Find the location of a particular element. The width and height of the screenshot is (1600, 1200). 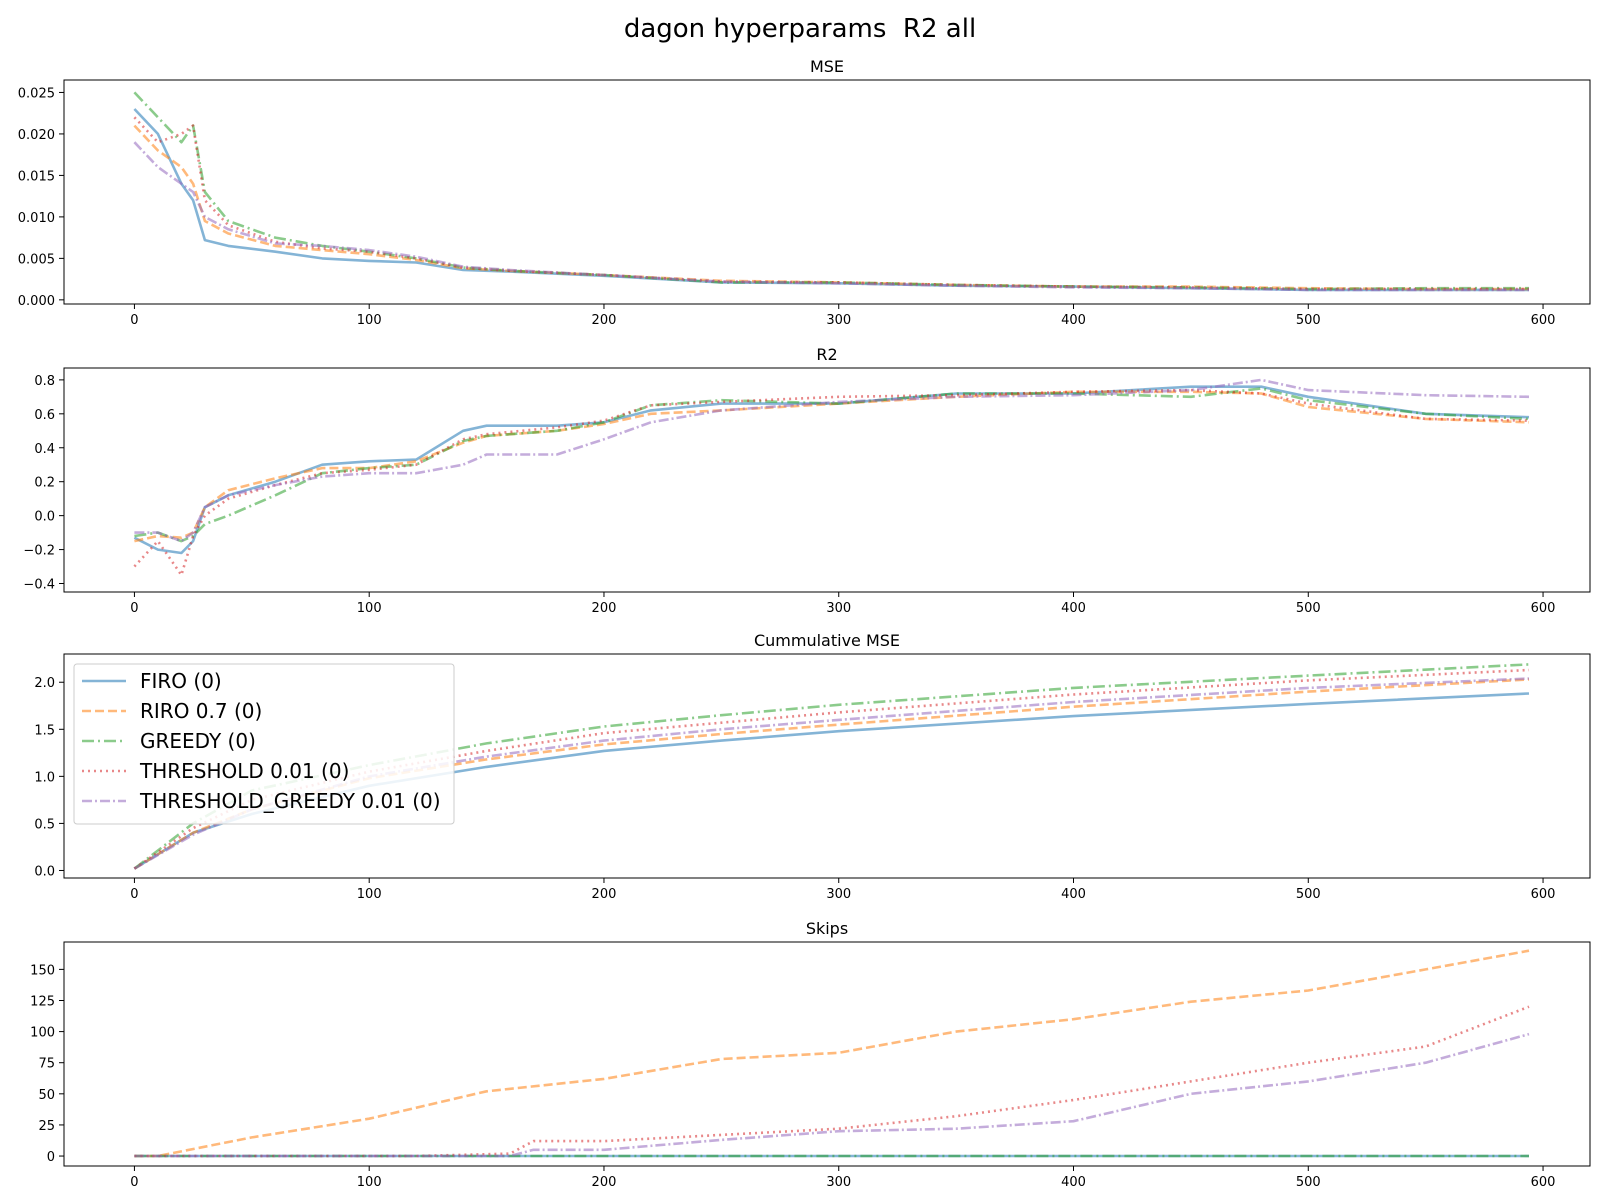

legend-label: THRESHOLD 0.01 (0) is located at coordinates (244, 771).